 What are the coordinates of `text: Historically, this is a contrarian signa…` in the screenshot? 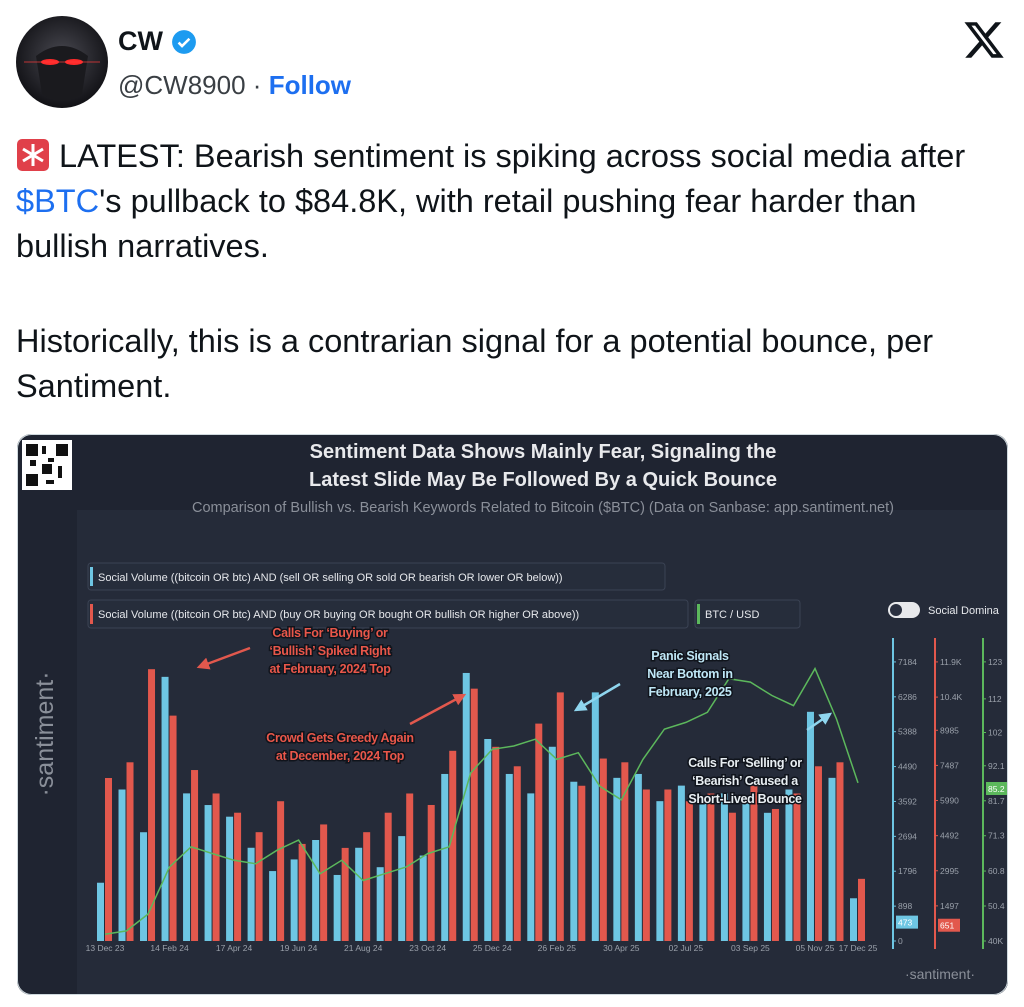 It's located at (475, 363).